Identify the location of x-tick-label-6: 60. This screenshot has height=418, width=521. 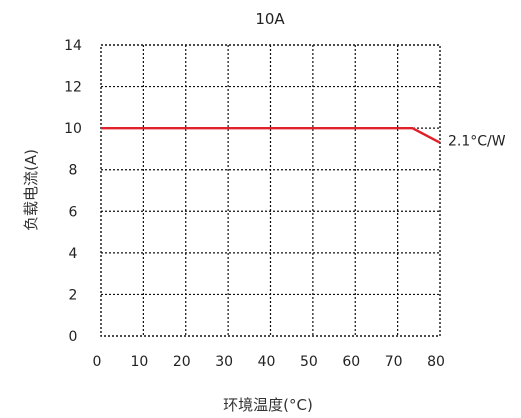
(351, 362).